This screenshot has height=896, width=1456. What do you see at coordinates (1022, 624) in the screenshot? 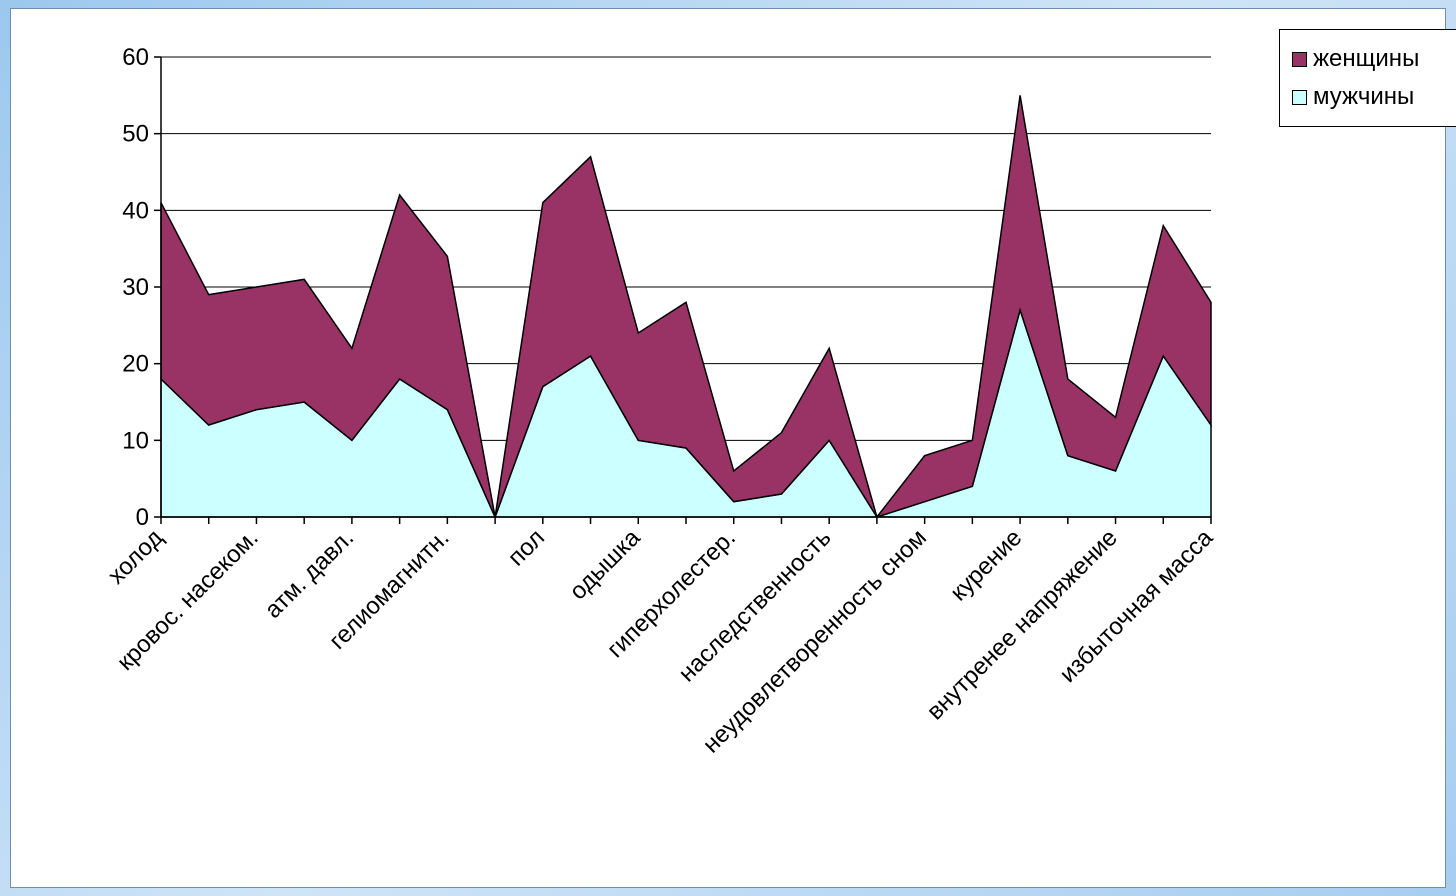
I see `x-category-label: внутренее напряжение` at bounding box center [1022, 624].